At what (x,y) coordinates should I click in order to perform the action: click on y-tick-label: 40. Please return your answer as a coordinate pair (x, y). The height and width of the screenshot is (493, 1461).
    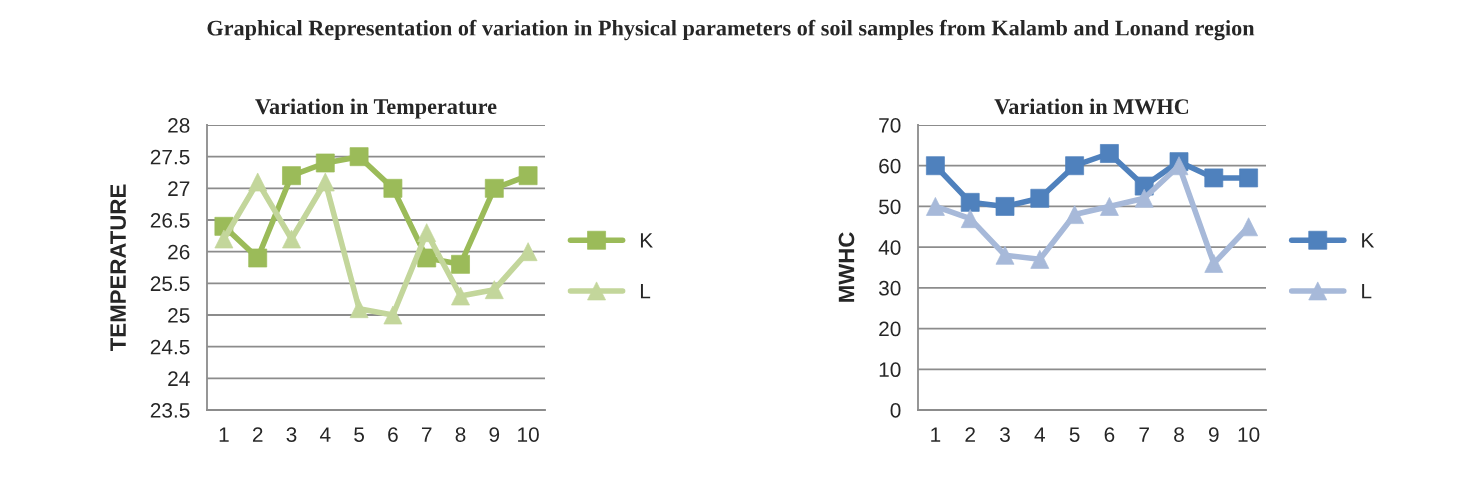
    Looking at the image, I should click on (889, 247).